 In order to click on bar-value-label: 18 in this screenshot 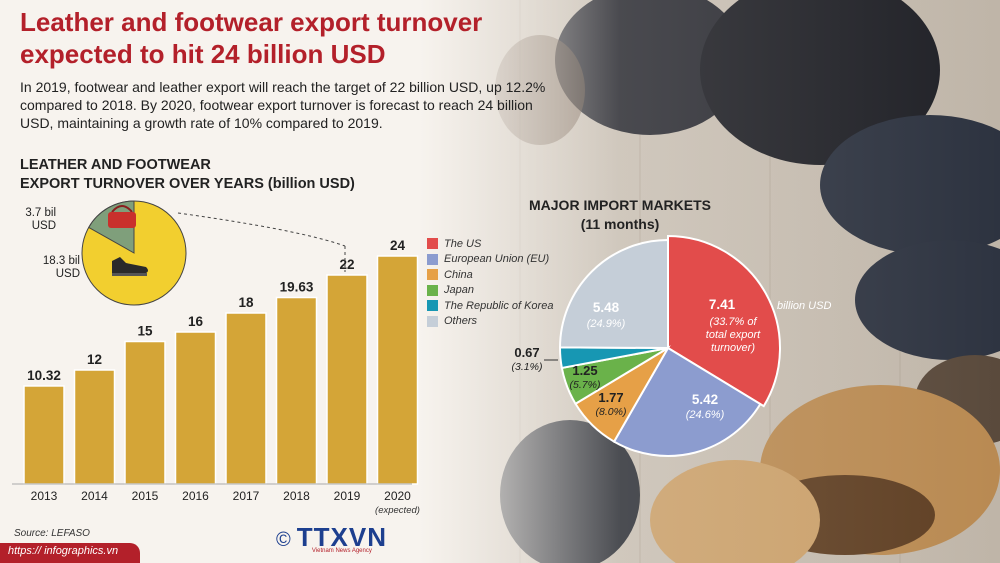, I will do `click(246, 302)`.